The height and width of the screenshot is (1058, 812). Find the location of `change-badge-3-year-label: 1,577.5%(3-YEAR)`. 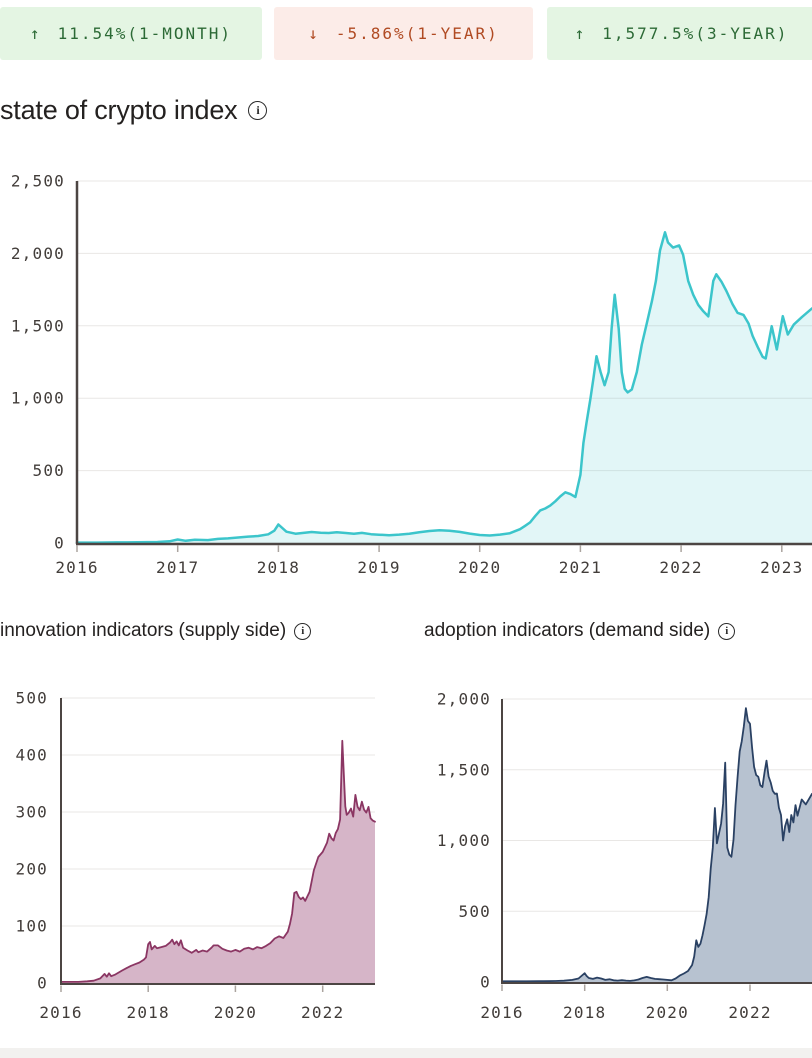

change-badge-3-year-label: 1,577.5%(3-YEAR) is located at coordinates (695, 33).